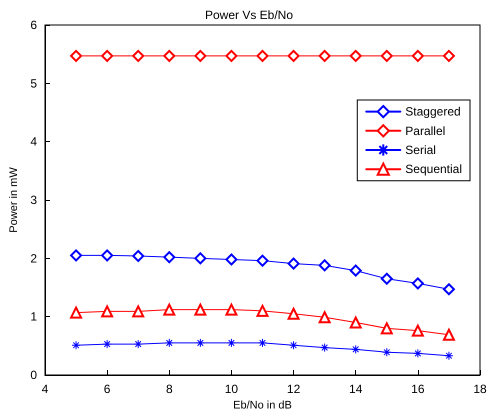  Describe the element at coordinates (45, 389) in the screenshot. I see `x-tick-label: 4` at that location.